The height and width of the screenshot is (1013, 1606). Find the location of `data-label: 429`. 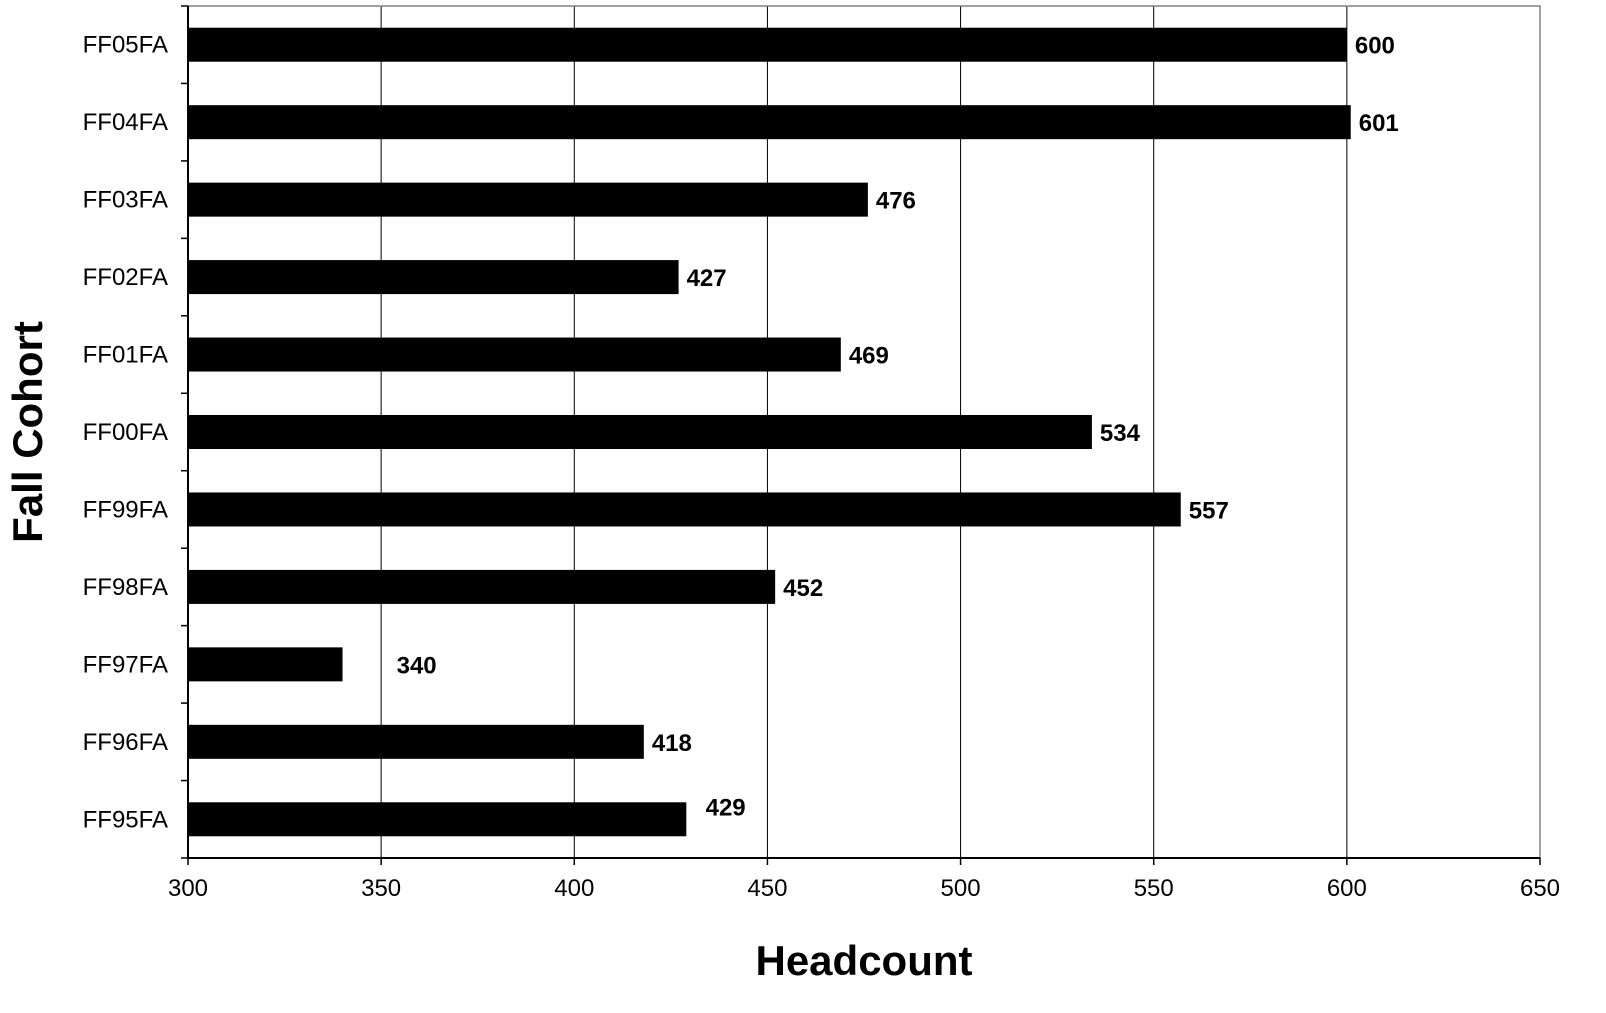

data-label: 429 is located at coordinates (726, 807).